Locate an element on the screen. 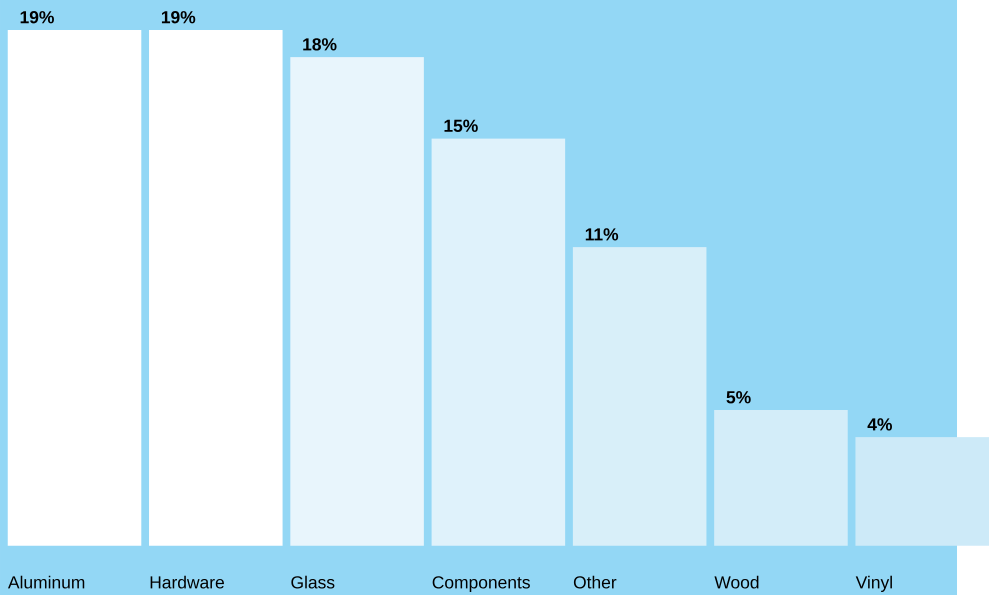 This screenshot has width=989, height=595. data-label: 15% is located at coordinates (461, 126).